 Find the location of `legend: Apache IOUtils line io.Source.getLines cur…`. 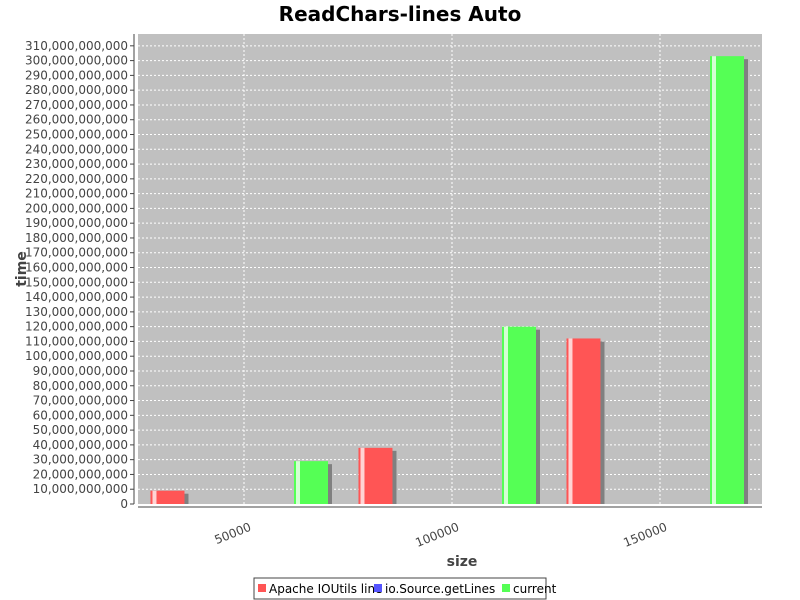

legend: Apache IOUtils line io.Source.getLines cur… is located at coordinates (405, 588).